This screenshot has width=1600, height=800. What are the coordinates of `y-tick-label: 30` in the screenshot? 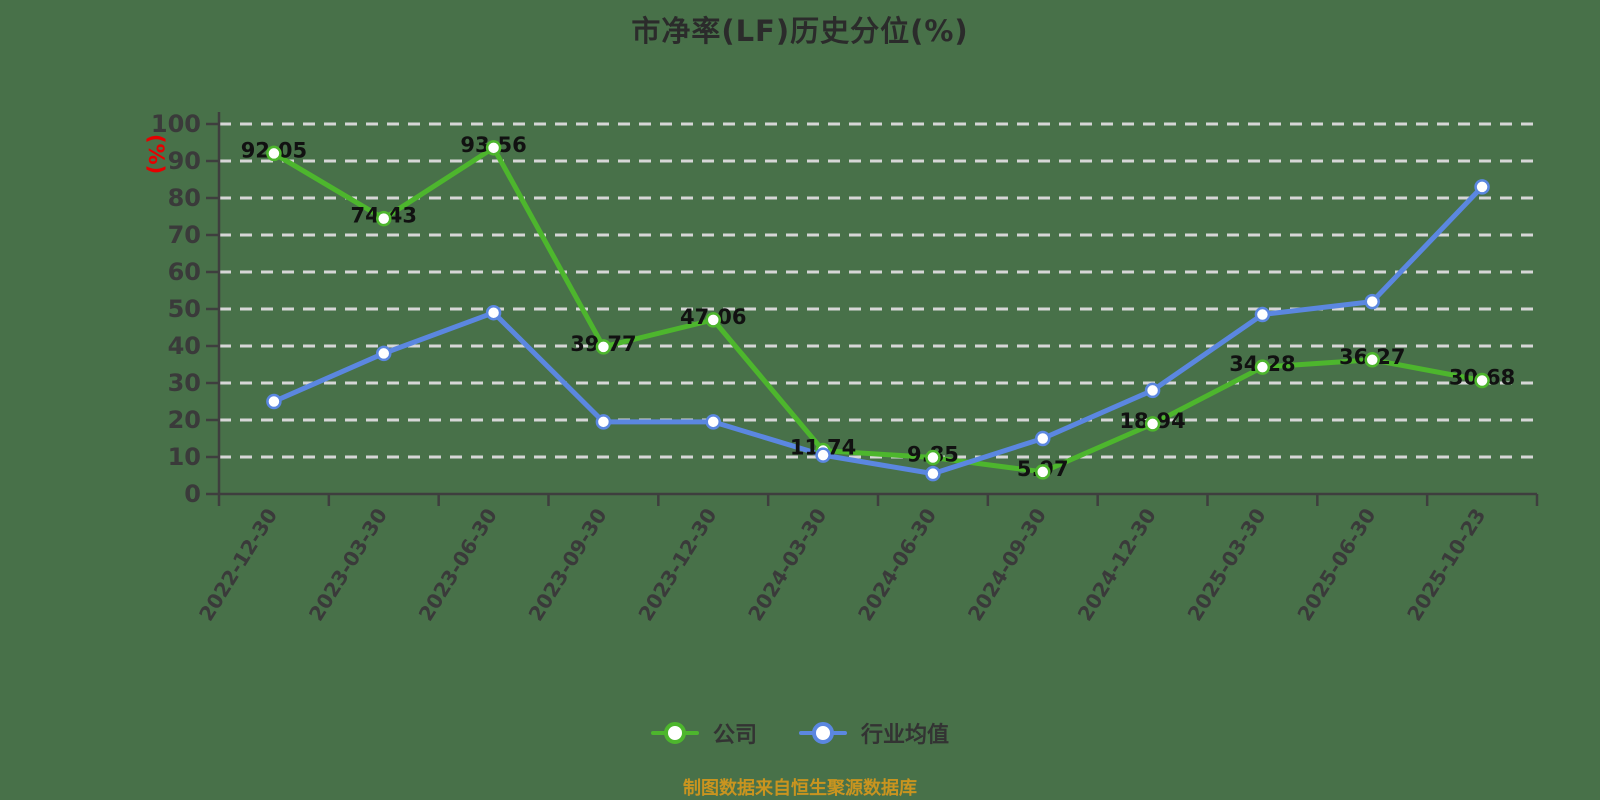 It's located at (184, 383).